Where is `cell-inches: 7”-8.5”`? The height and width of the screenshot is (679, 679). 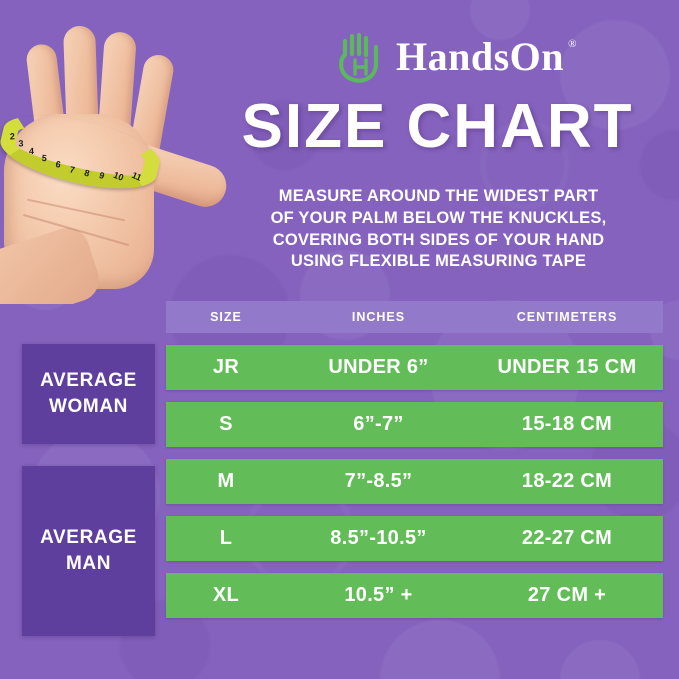 cell-inches: 7”-8.5” is located at coordinates (378, 481).